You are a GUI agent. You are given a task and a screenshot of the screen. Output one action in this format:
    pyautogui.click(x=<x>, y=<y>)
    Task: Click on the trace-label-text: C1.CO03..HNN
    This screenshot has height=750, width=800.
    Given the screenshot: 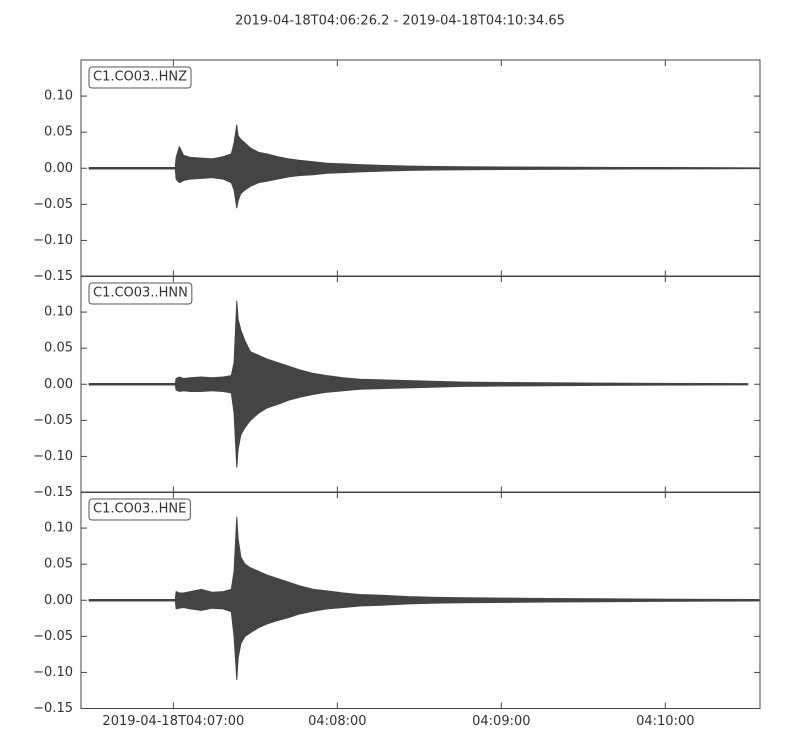 What is the action you would take?
    pyautogui.click(x=140, y=293)
    